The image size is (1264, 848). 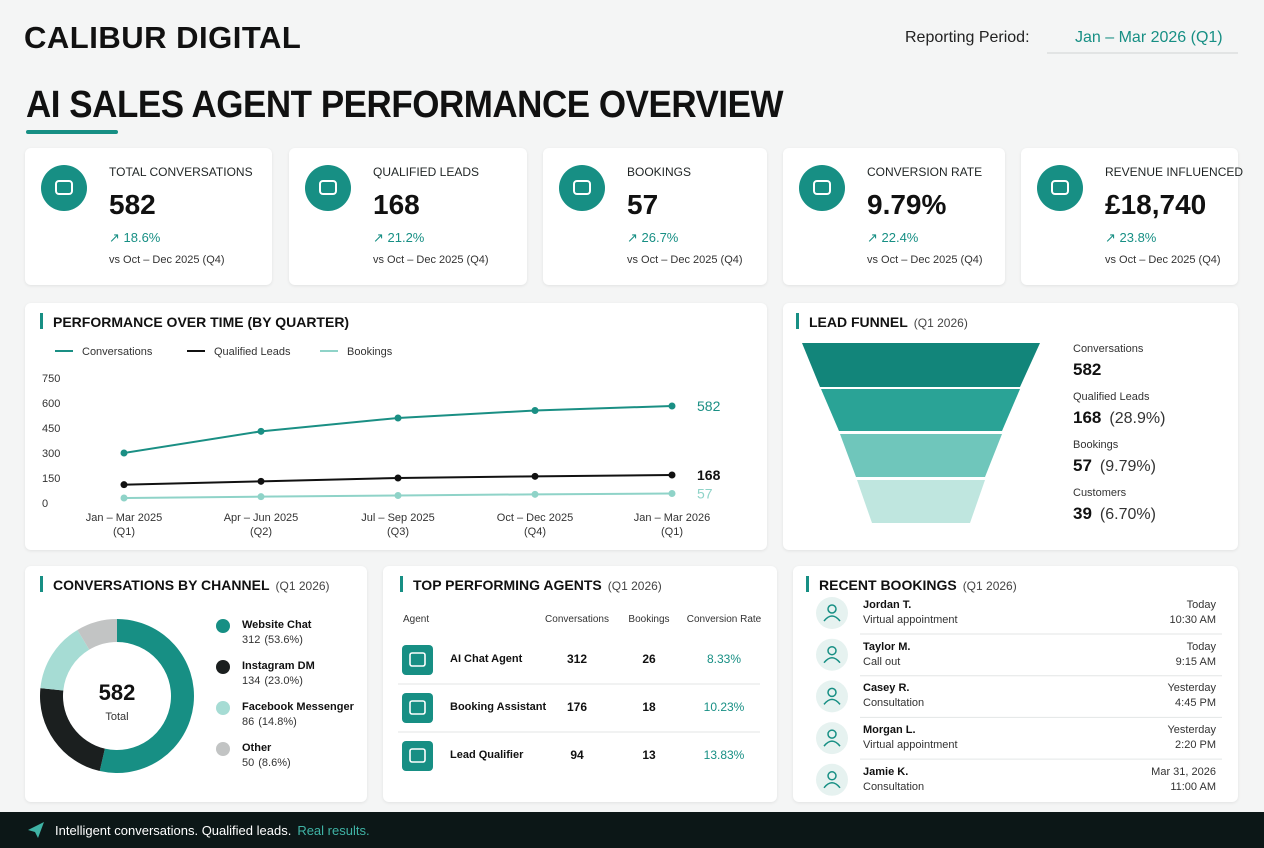 What do you see at coordinates (1137, 418) in the screenshot?
I see `funnel-stage-share: (28.9%)` at bounding box center [1137, 418].